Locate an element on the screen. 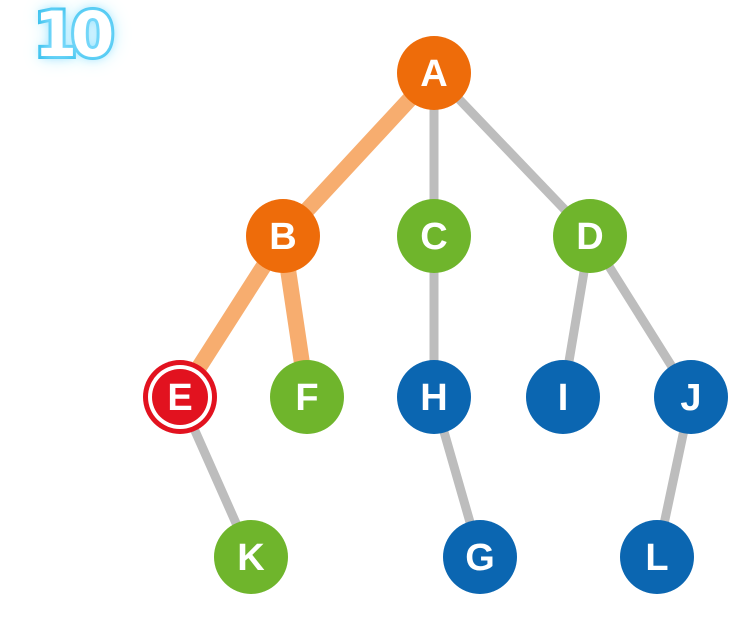 The image size is (755, 618). node-i-circle is located at coordinates (563, 397).